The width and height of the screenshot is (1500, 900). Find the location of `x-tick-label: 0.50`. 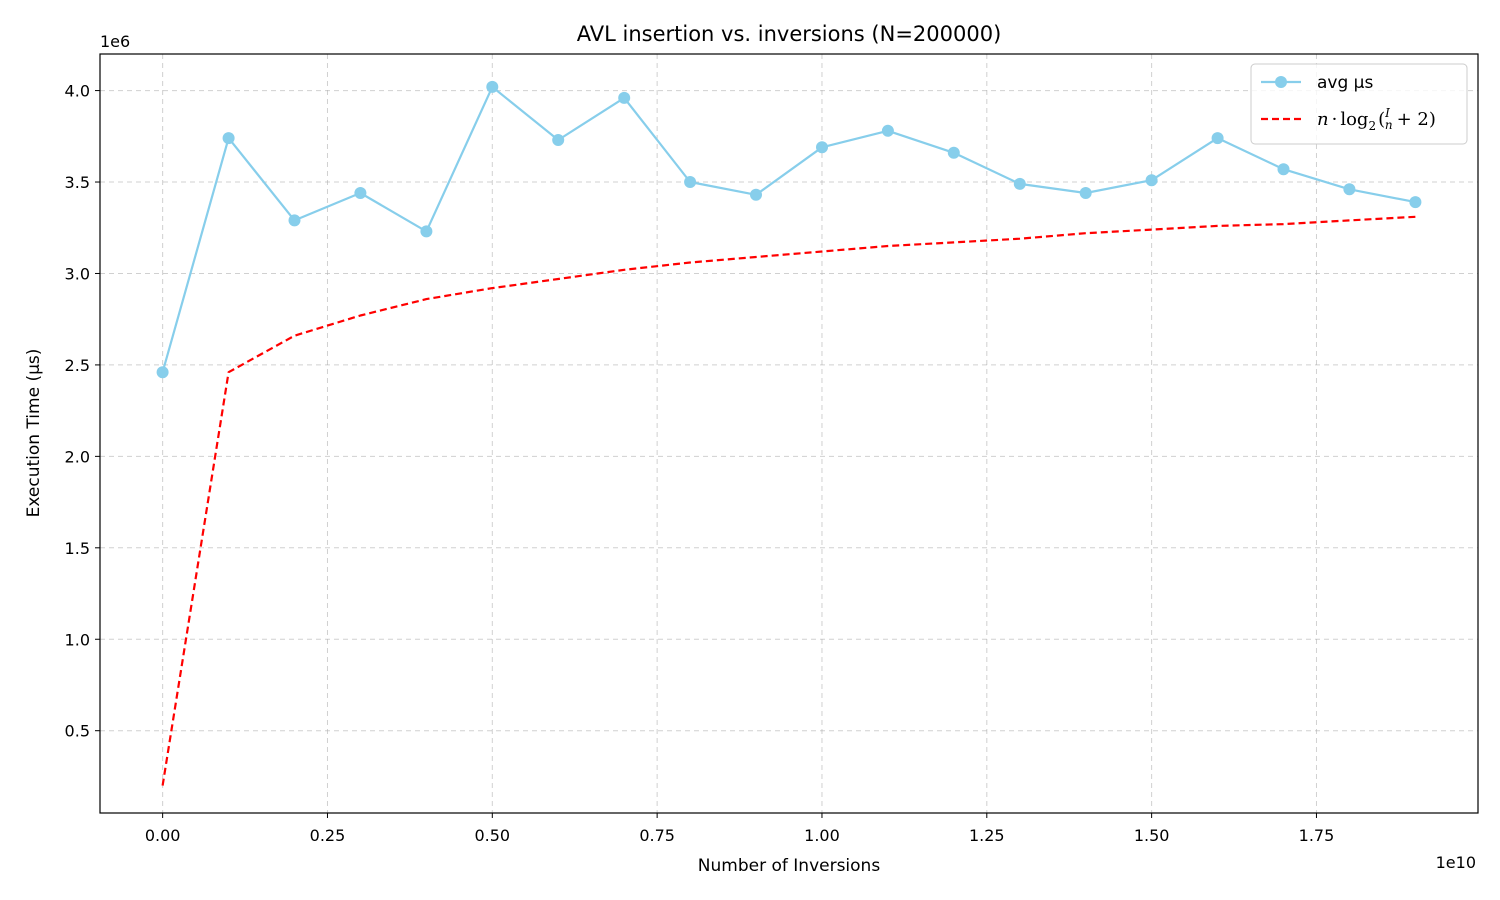

x-tick-label: 0.50 is located at coordinates (492, 835).